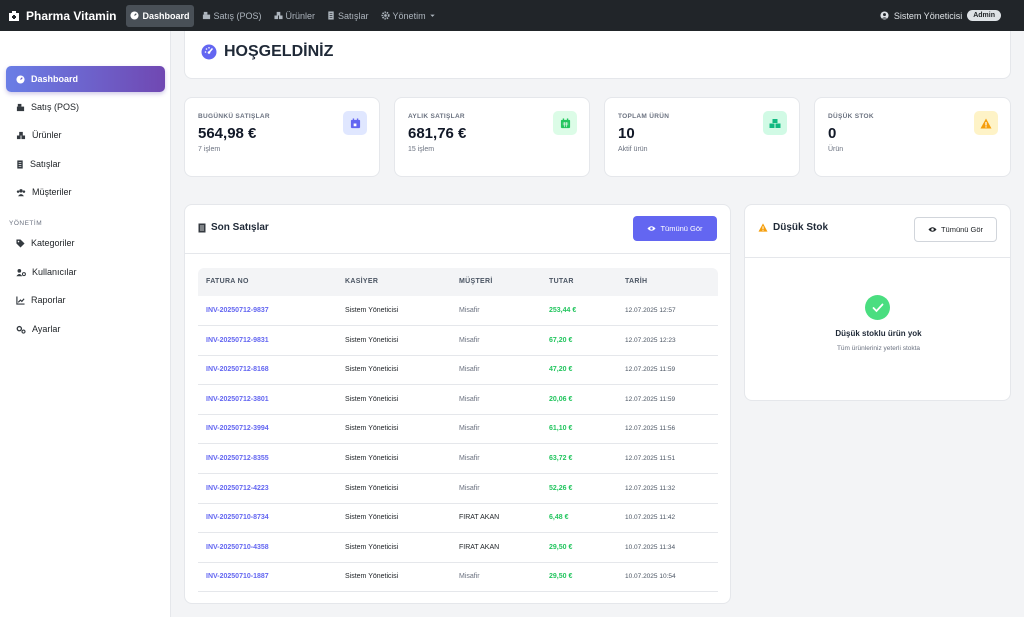 The width and height of the screenshot is (1024, 617). I want to click on sidebar-item-customers: Müşteriler, so click(85, 192).